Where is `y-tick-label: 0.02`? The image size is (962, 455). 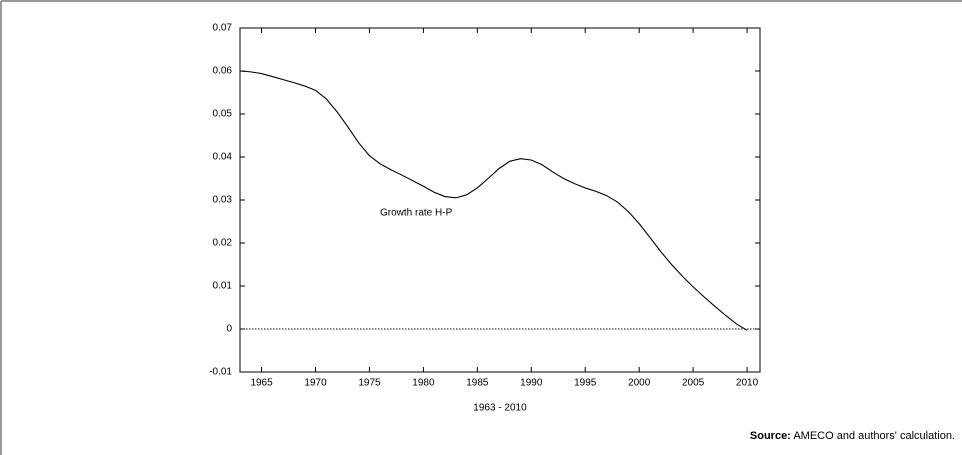
y-tick-label: 0.02 is located at coordinates (223, 243).